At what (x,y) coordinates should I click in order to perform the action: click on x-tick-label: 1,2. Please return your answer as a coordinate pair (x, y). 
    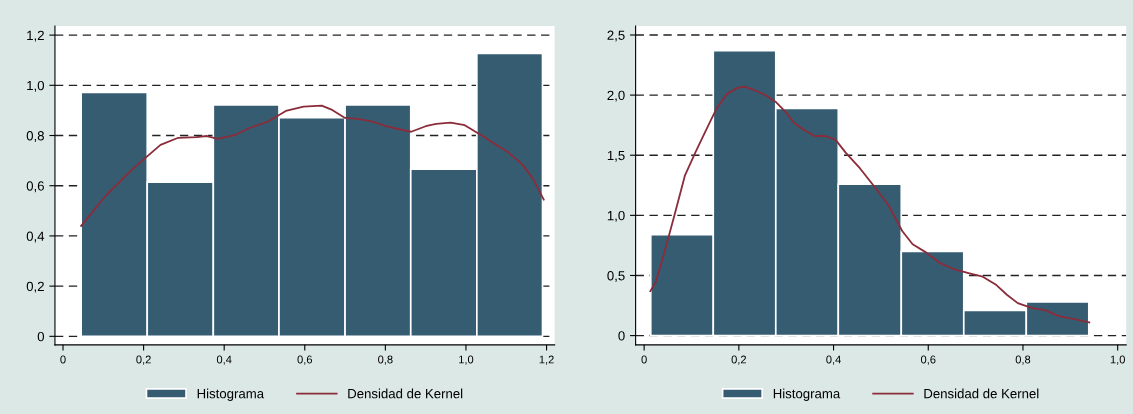
    Looking at the image, I should click on (546, 360).